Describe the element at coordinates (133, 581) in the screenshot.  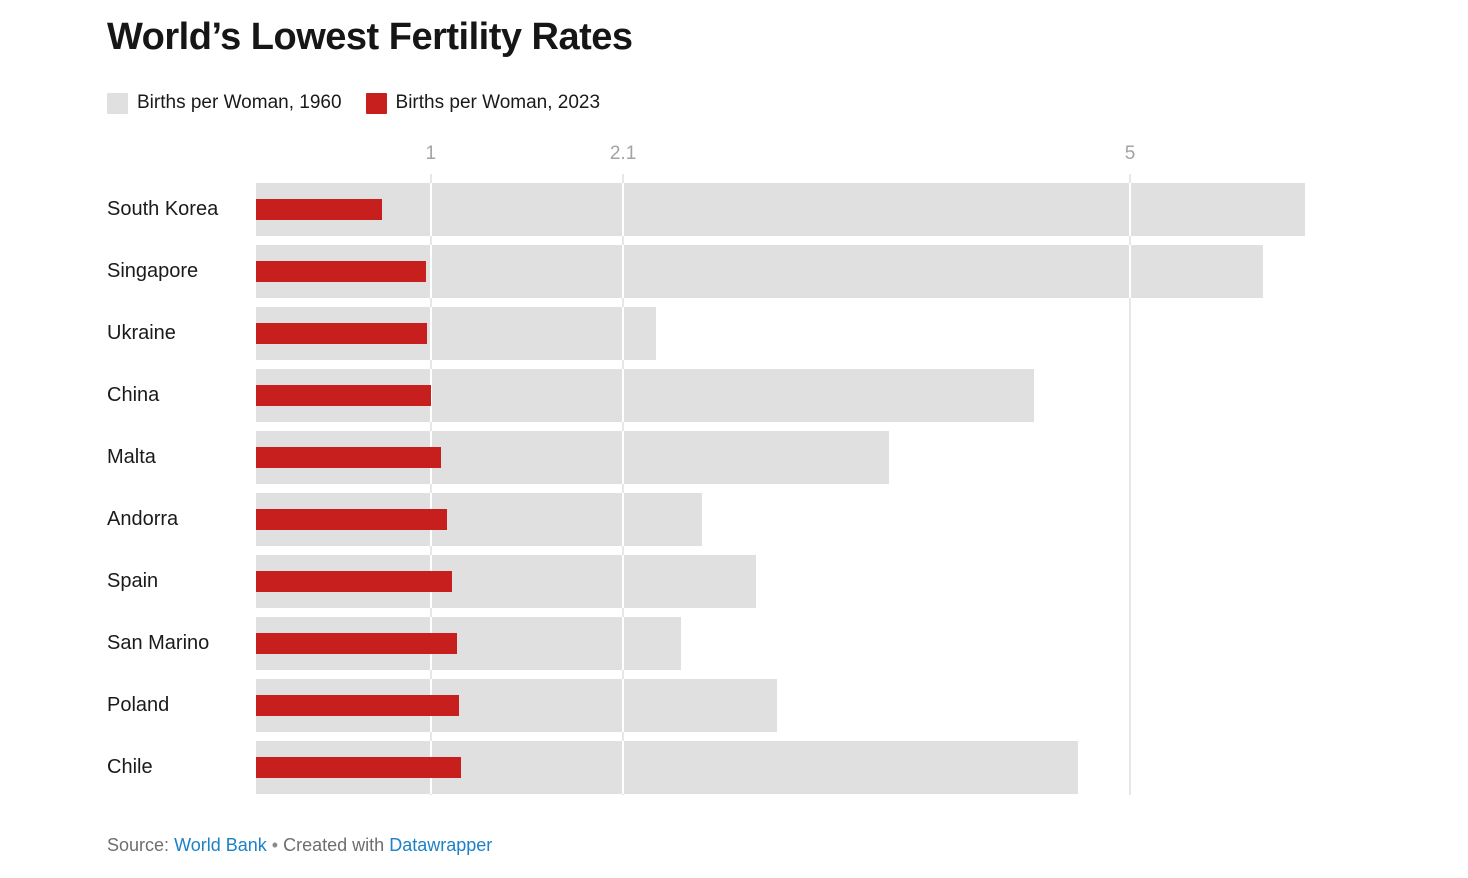
I see `country-label: Spain` at that location.